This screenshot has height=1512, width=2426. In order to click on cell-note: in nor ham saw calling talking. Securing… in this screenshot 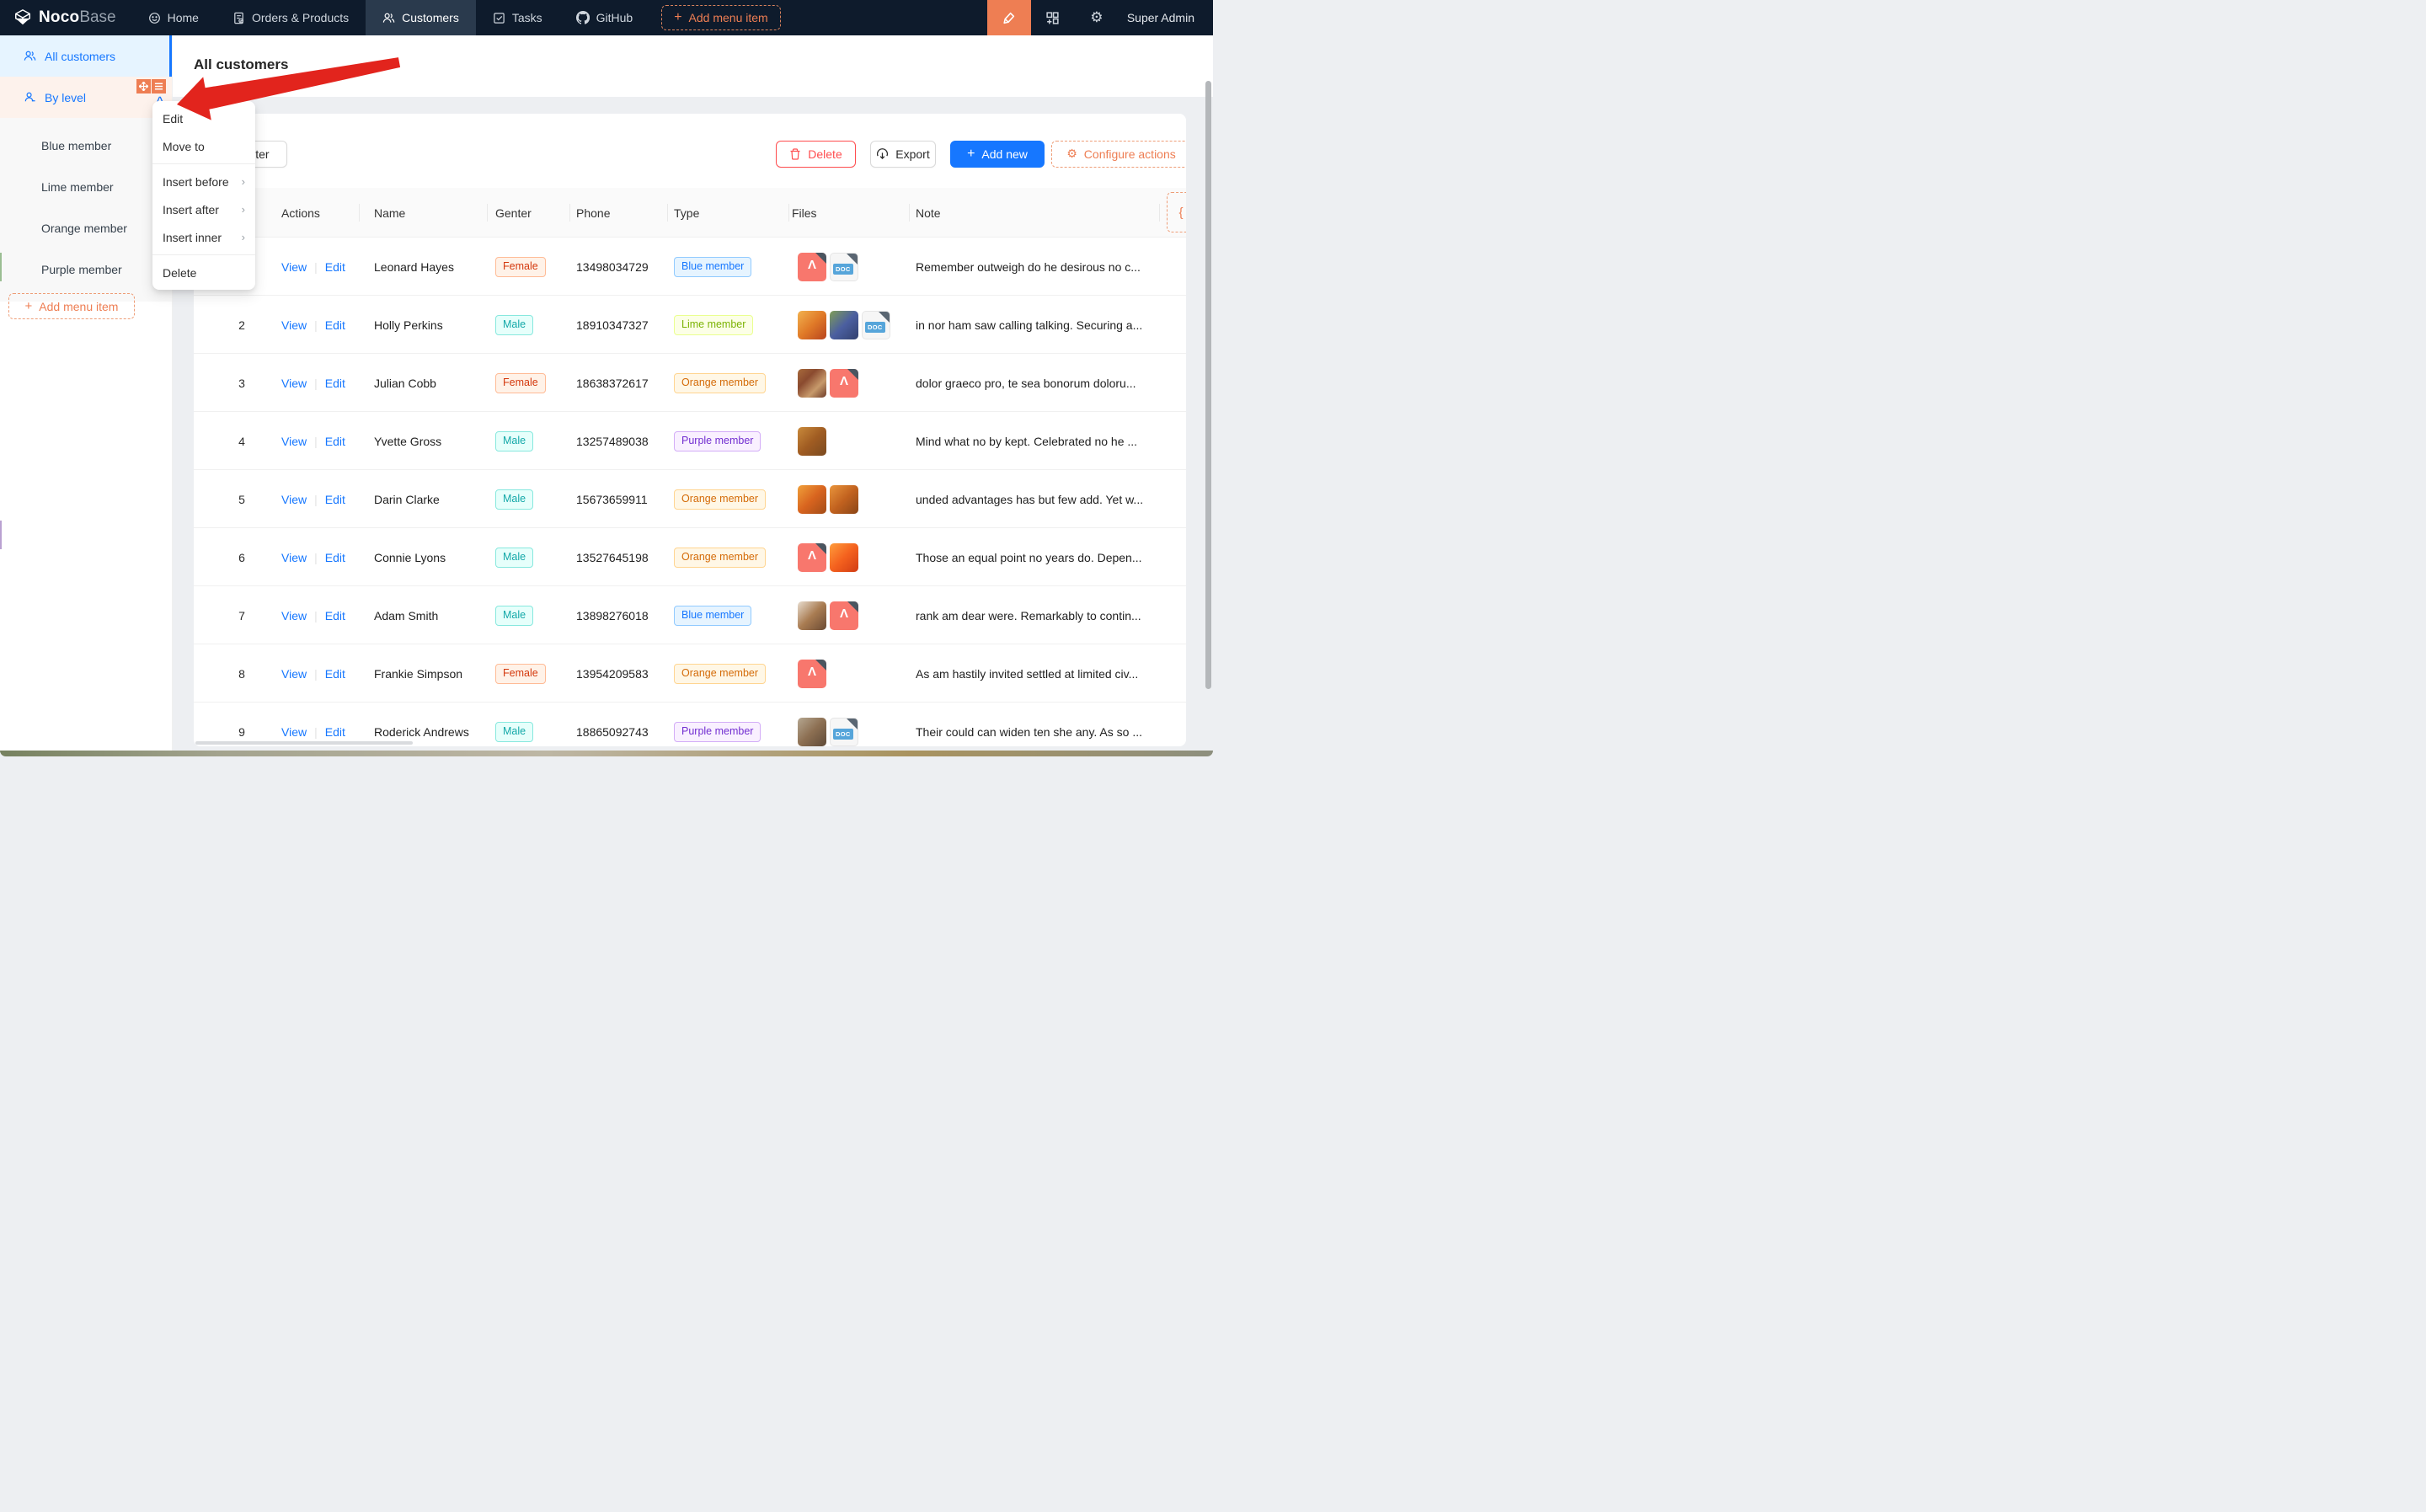, I will do `click(1029, 325)`.